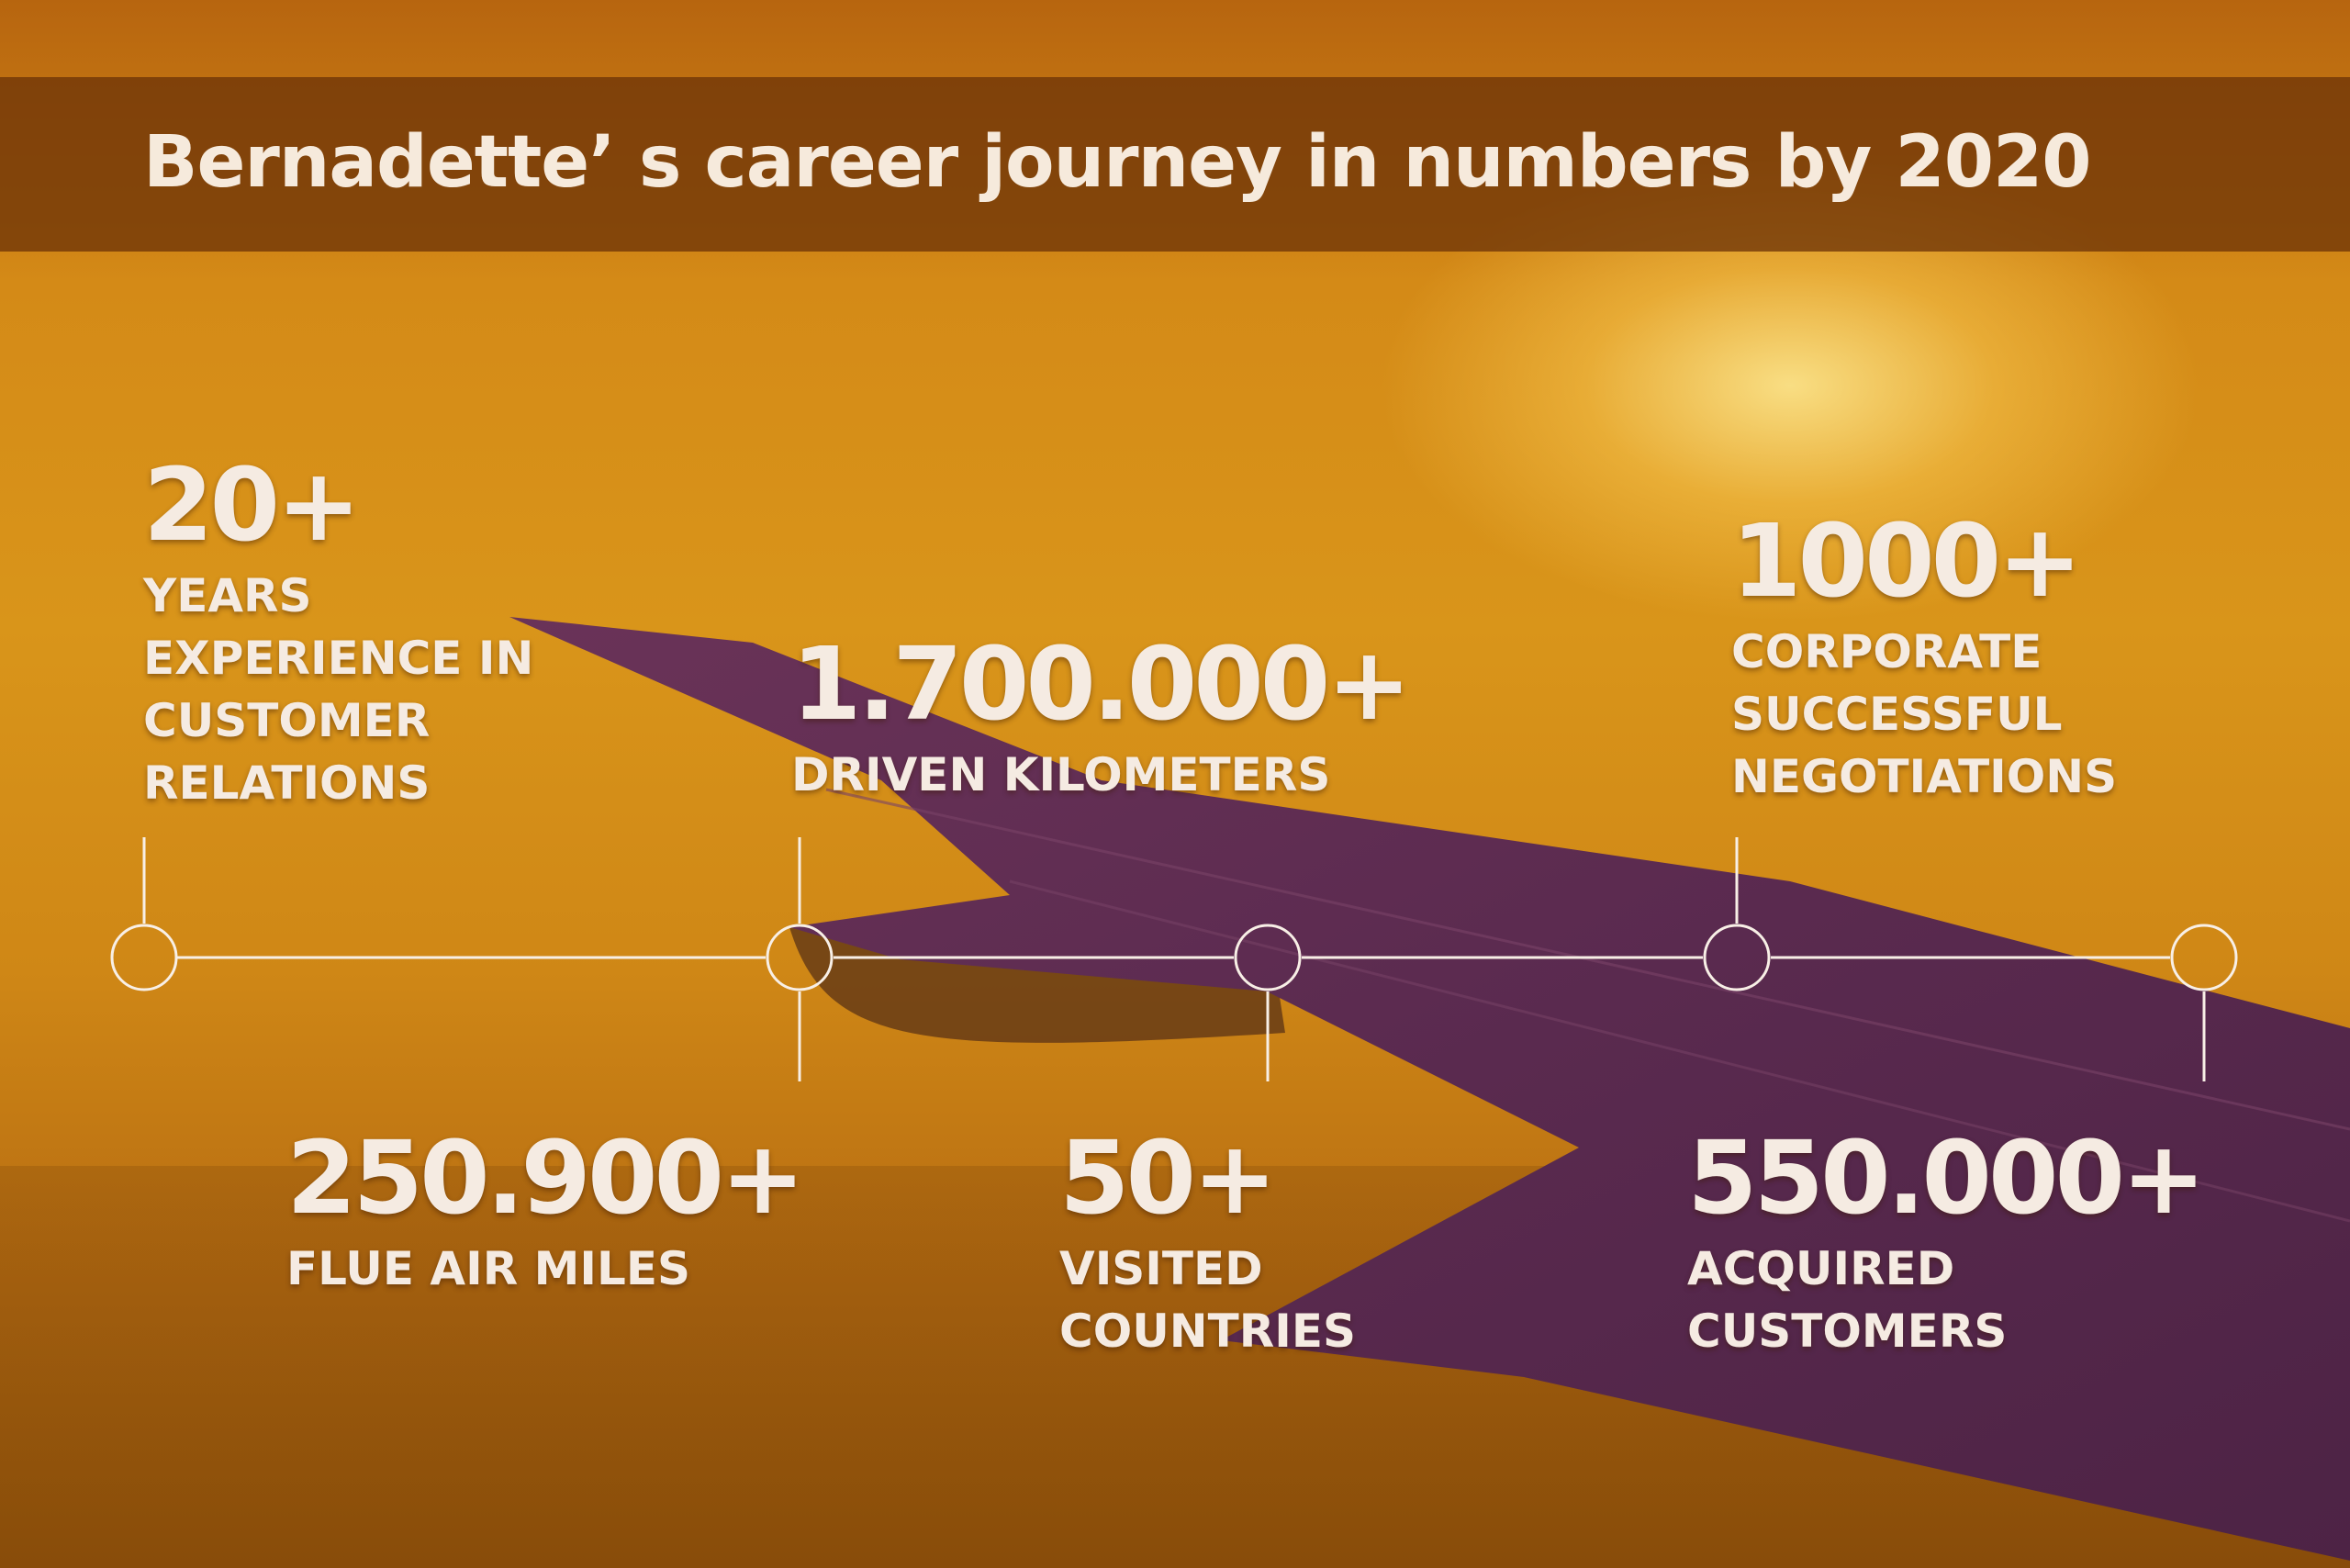 The width and height of the screenshot is (2350, 1568). What do you see at coordinates (1946, 1240) in the screenshot?
I see `stat-acquired-customers: 550.000+ ACQUIRED CUSTOMERS` at bounding box center [1946, 1240].